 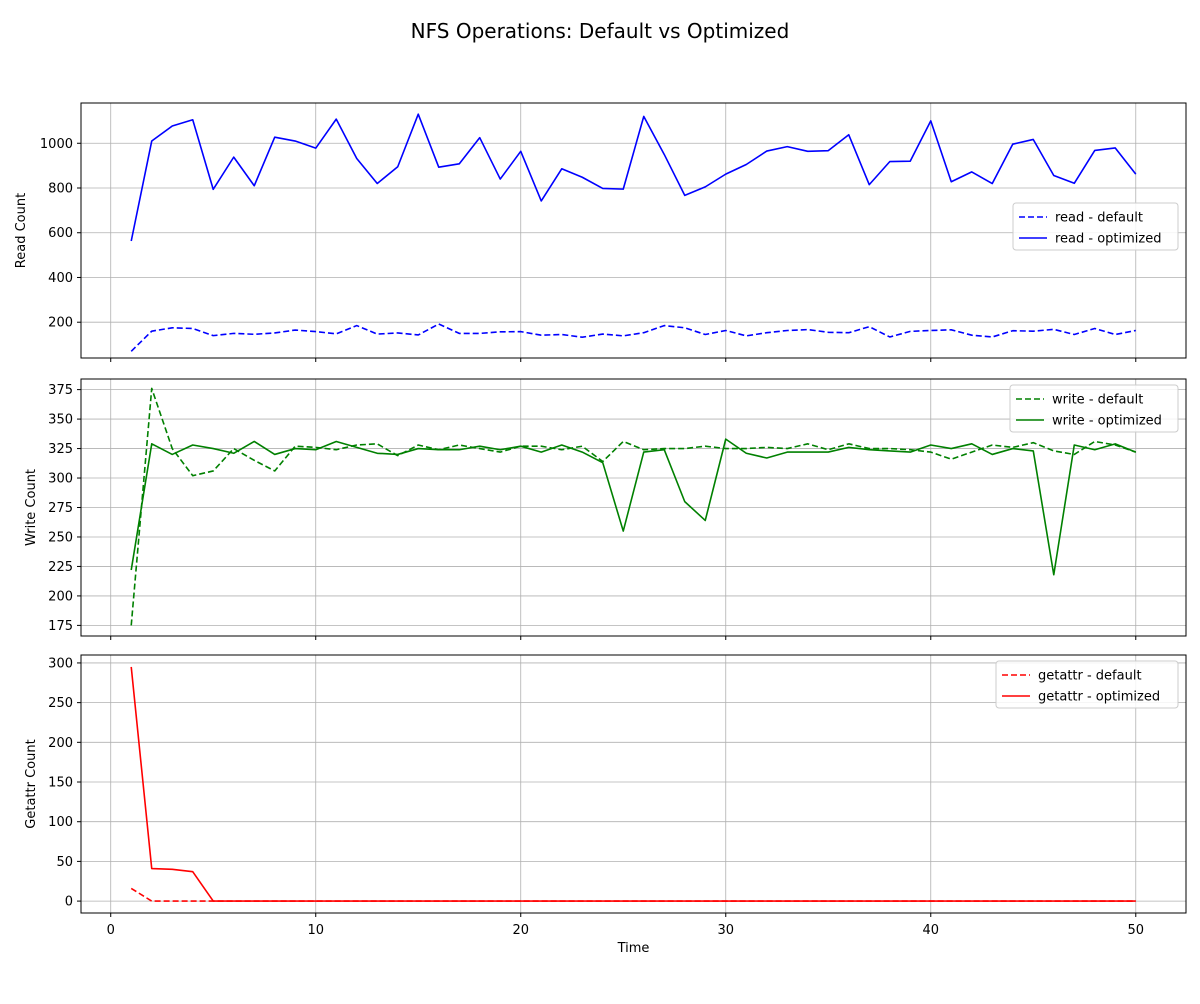 What do you see at coordinates (520, 930) in the screenshot?
I see `x-tick-label: 20` at bounding box center [520, 930].